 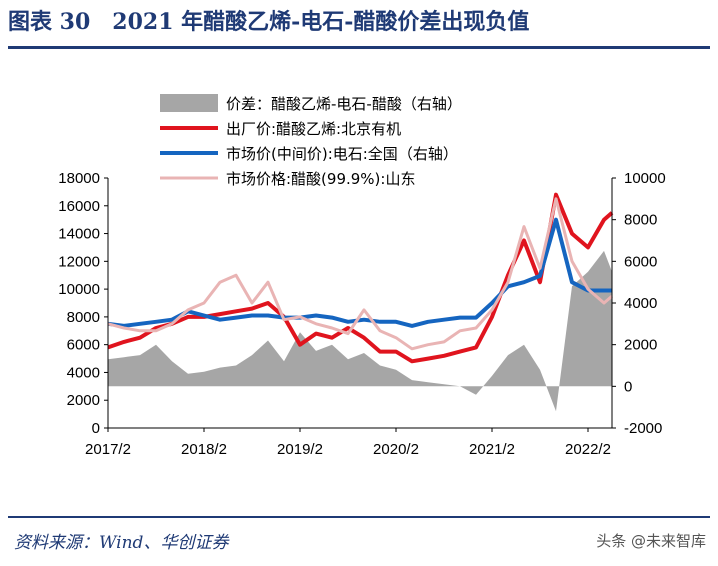 I want to click on footer-rule, so click(x=359, y=517).